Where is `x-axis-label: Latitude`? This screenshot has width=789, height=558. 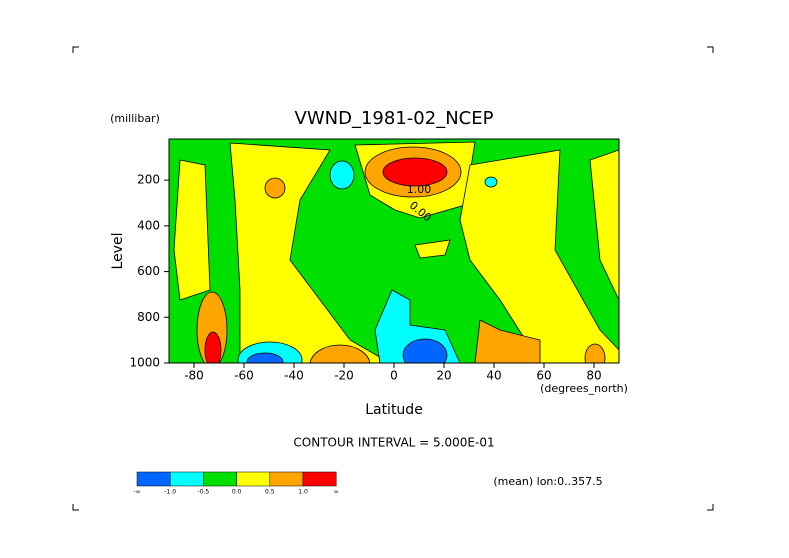 x-axis-label: Latitude is located at coordinates (394, 410).